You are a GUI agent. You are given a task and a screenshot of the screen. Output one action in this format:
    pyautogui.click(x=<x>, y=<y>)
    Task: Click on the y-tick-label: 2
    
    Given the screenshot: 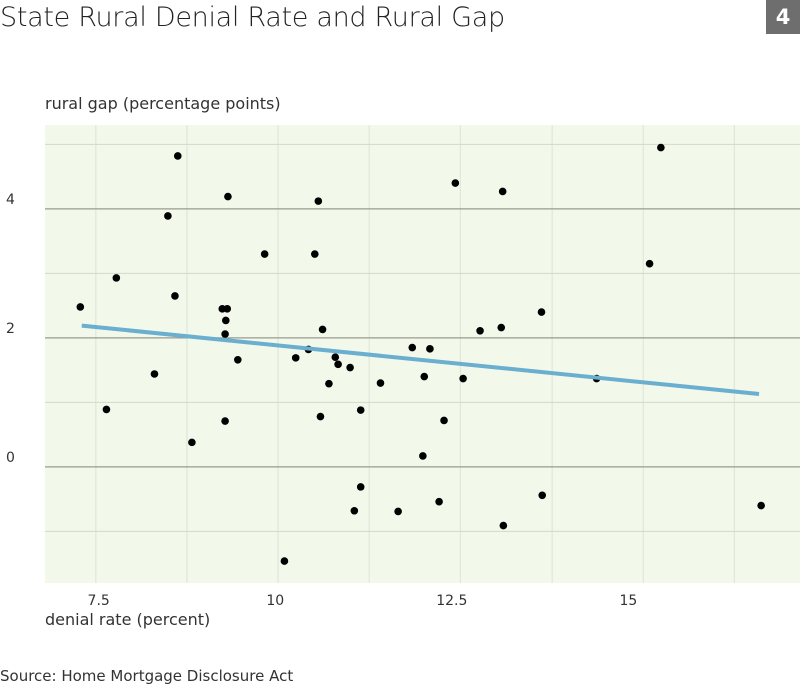 What is the action you would take?
    pyautogui.click(x=10, y=329)
    